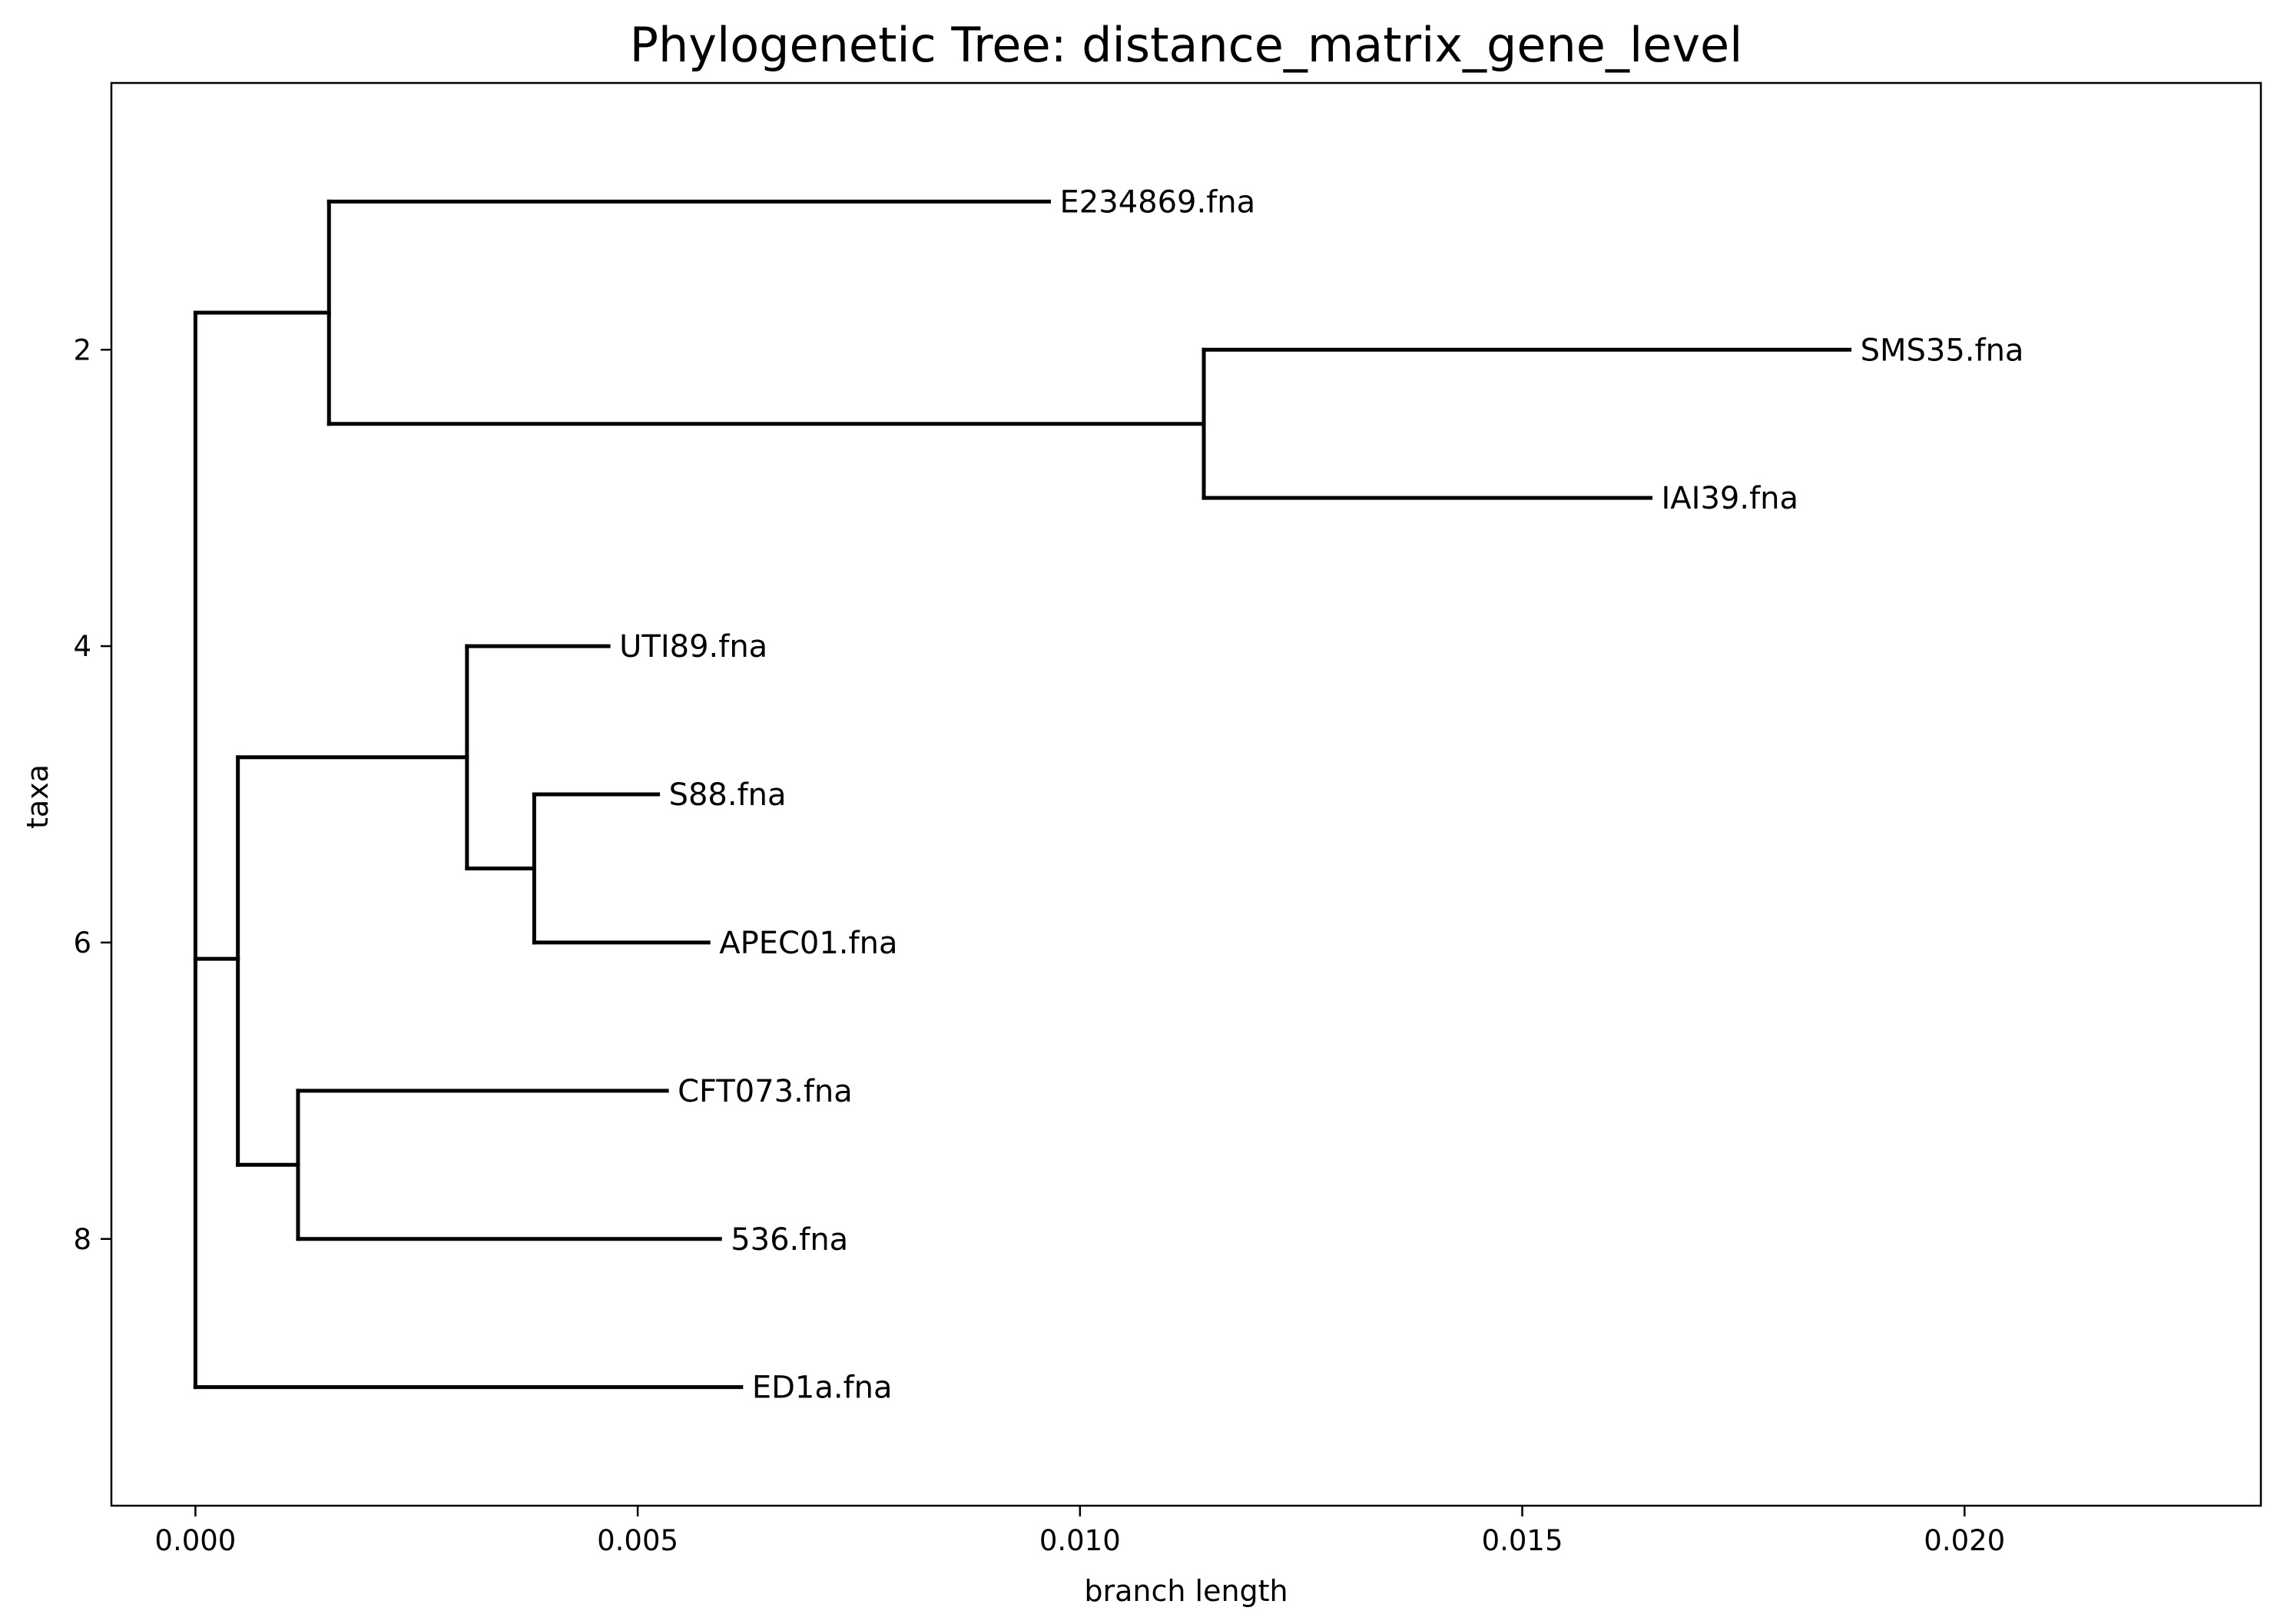  Describe the element at coordinates (808, 943) in the screenshot. I see `leaf-label: APEC01.fna` at that location.